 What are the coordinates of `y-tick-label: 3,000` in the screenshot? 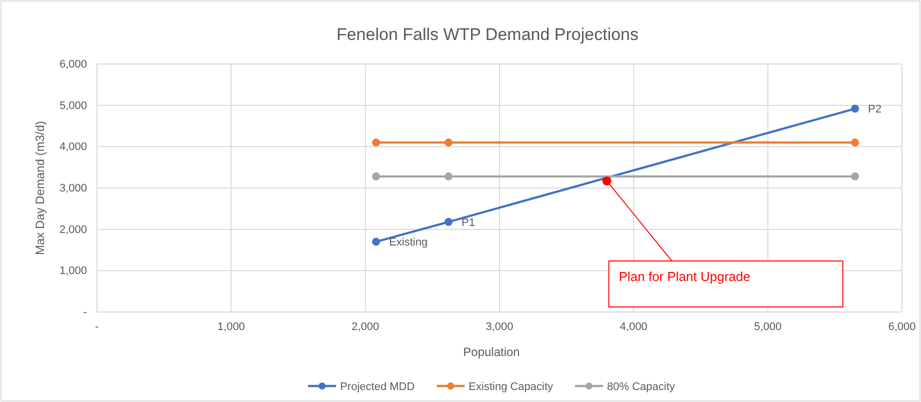 It's located at (73, 188).